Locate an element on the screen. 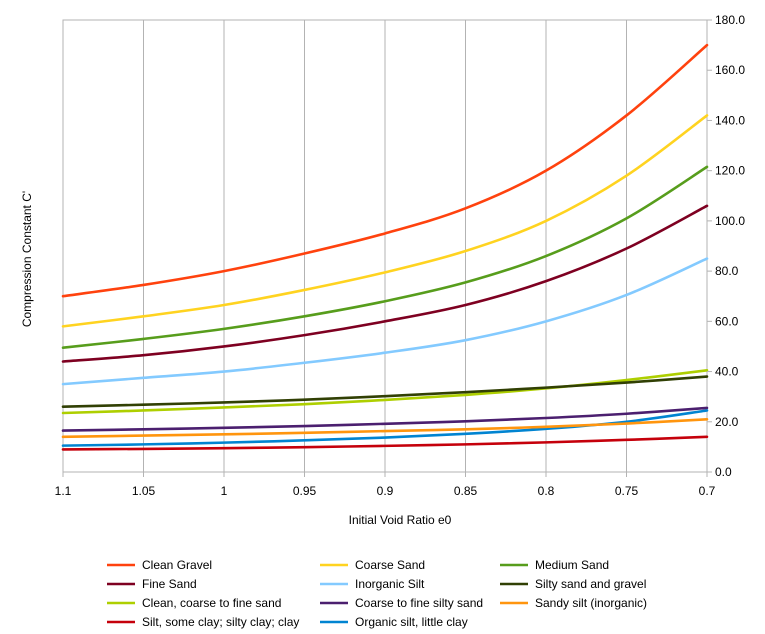 The image size is (765, 634). x-tick-label: 0.8 is located at coordinates (546, 491).